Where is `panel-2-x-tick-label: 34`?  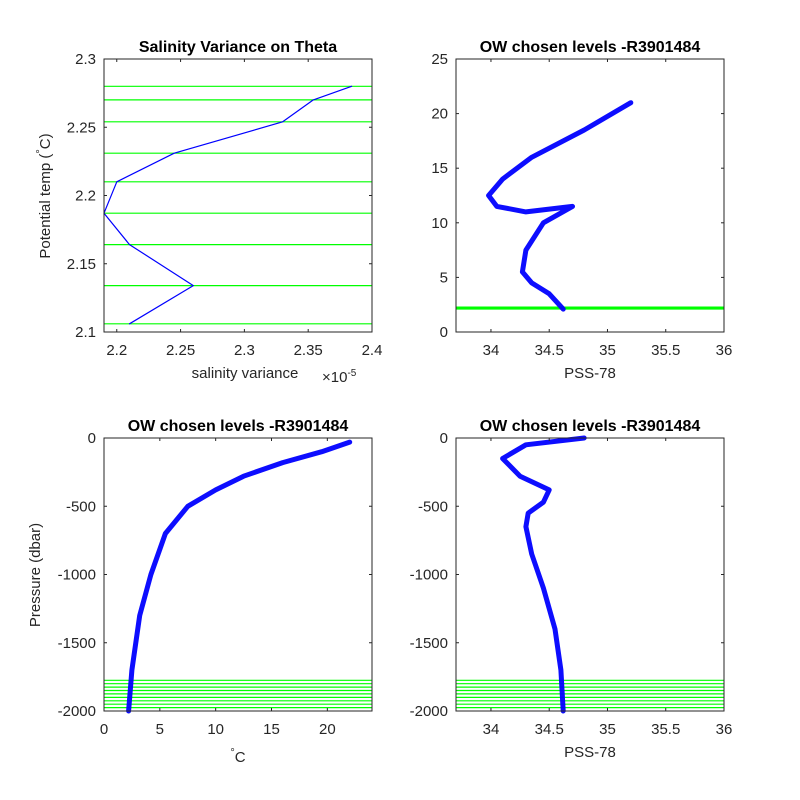
panel-2-x-tick-label: 34 is located at coordinates (491, 350).